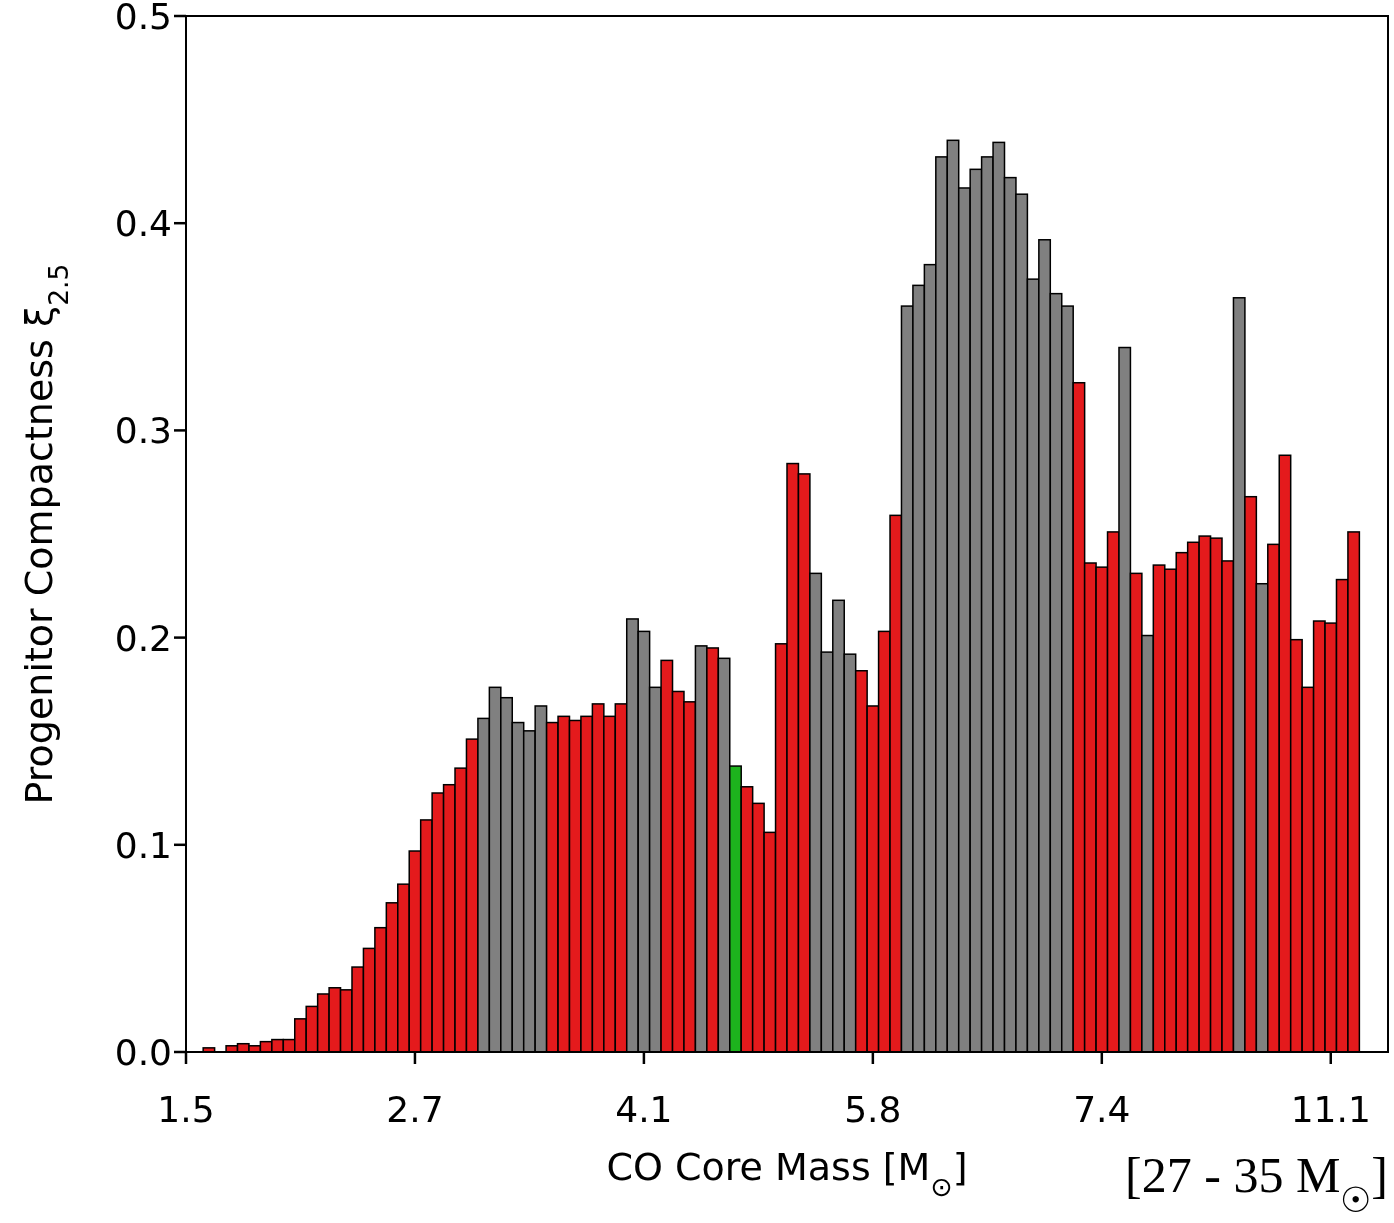 The width and height of the screenshot is (1394, 1223). What do you see at coordinates (143, 638) in the screenshot?
I see `y-tick-label: 0.2` at bounding box center [143, 638].